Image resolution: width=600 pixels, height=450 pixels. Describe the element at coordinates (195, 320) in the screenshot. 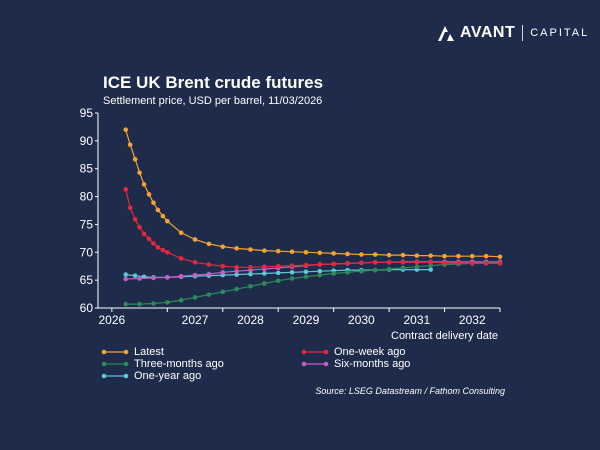

I see `x-tick-label: 2027` at that location.